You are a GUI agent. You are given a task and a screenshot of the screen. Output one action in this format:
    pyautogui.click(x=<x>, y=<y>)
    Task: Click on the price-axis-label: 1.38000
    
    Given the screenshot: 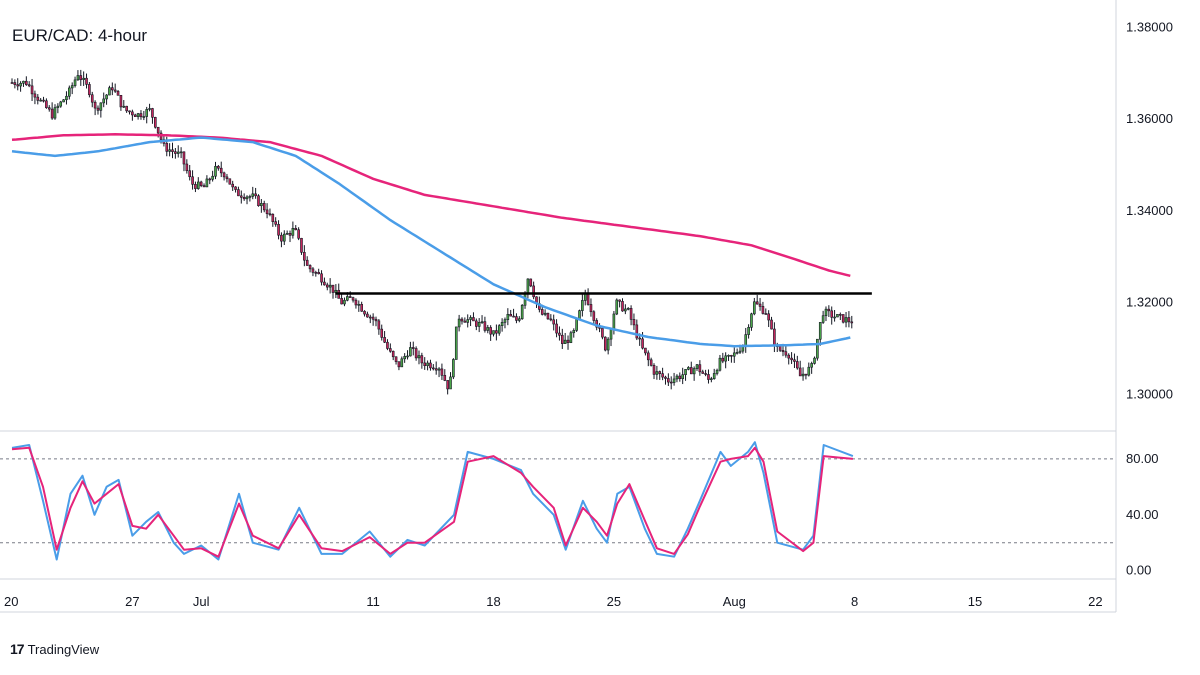 What is the action you would take?
    pyautogui.click(x=1149, y=27)
    